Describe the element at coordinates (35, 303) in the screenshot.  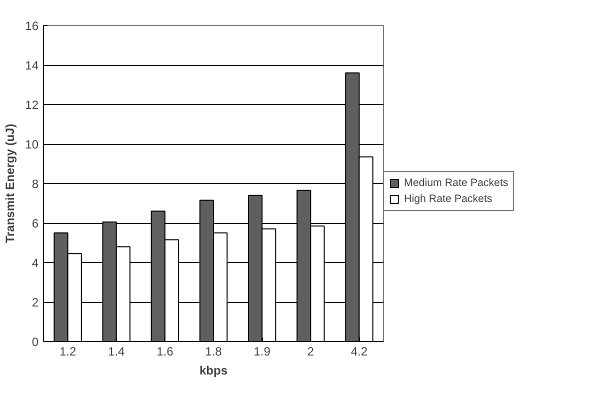
I see `y-tick-label: 2` at that location.